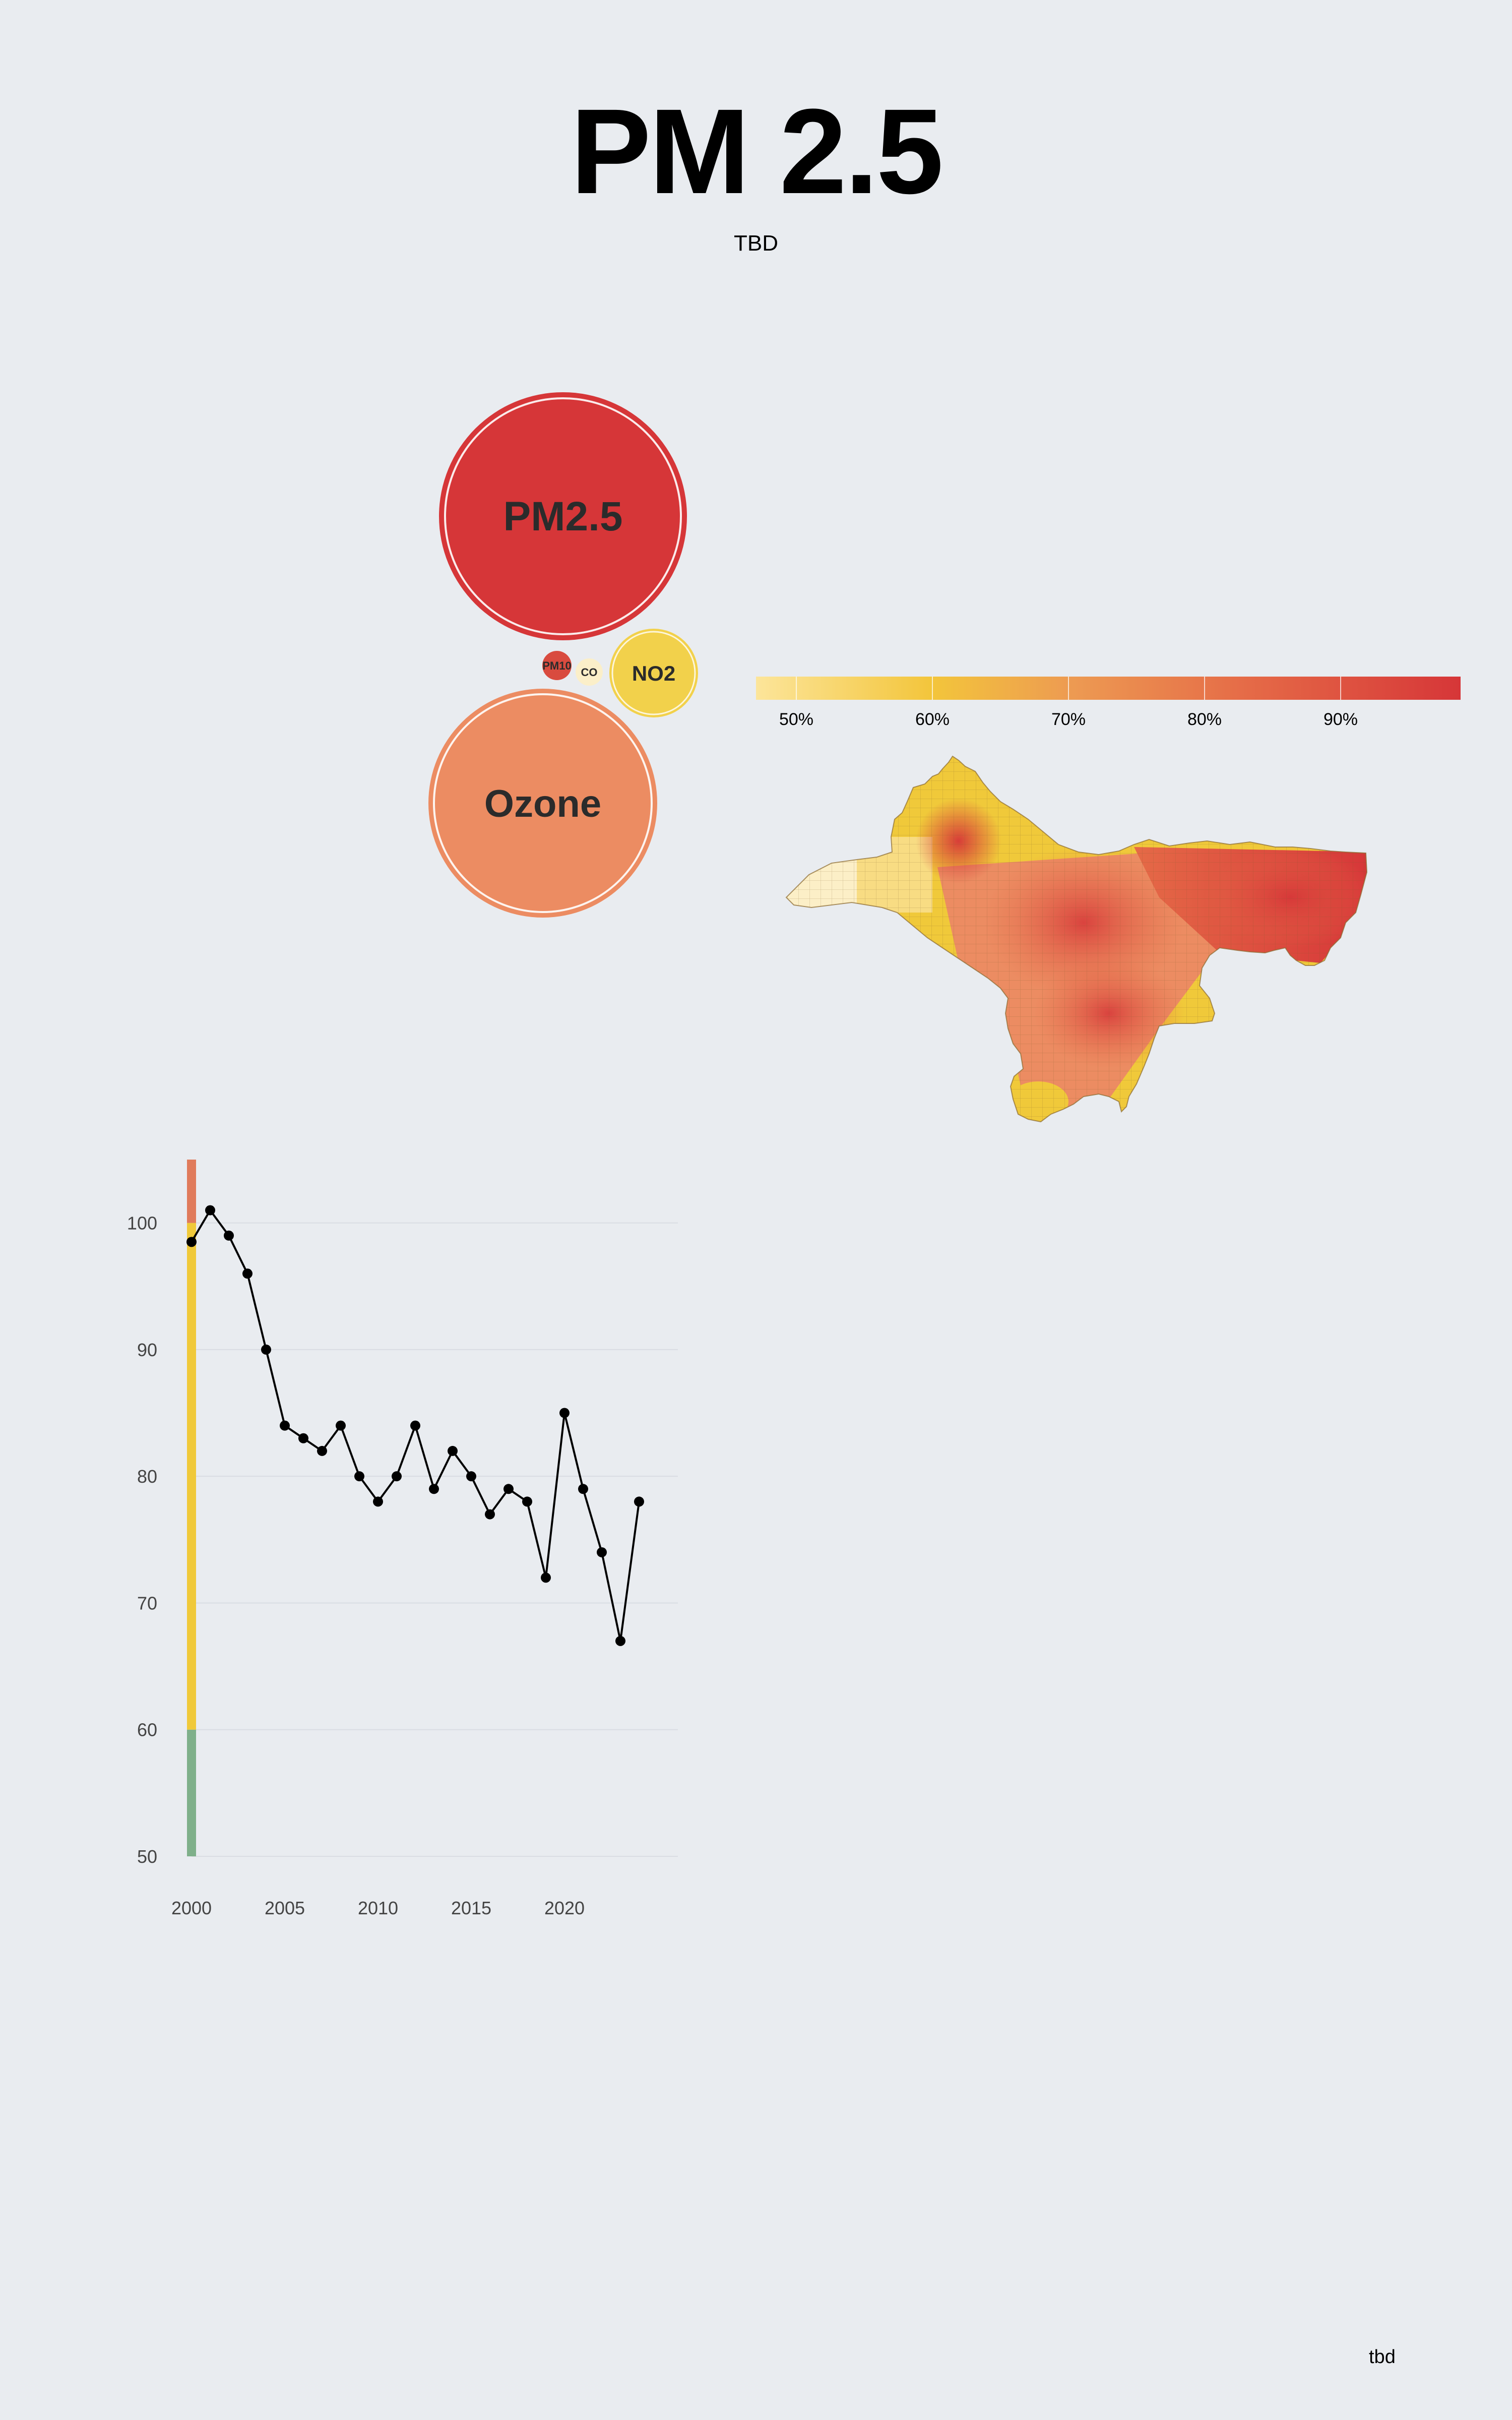 The width and height of the screenshot is (1512, 2420). Describe the element at coordinates (147, 1730) in the screenshot. I see `y-tick-label: 60` at that location.